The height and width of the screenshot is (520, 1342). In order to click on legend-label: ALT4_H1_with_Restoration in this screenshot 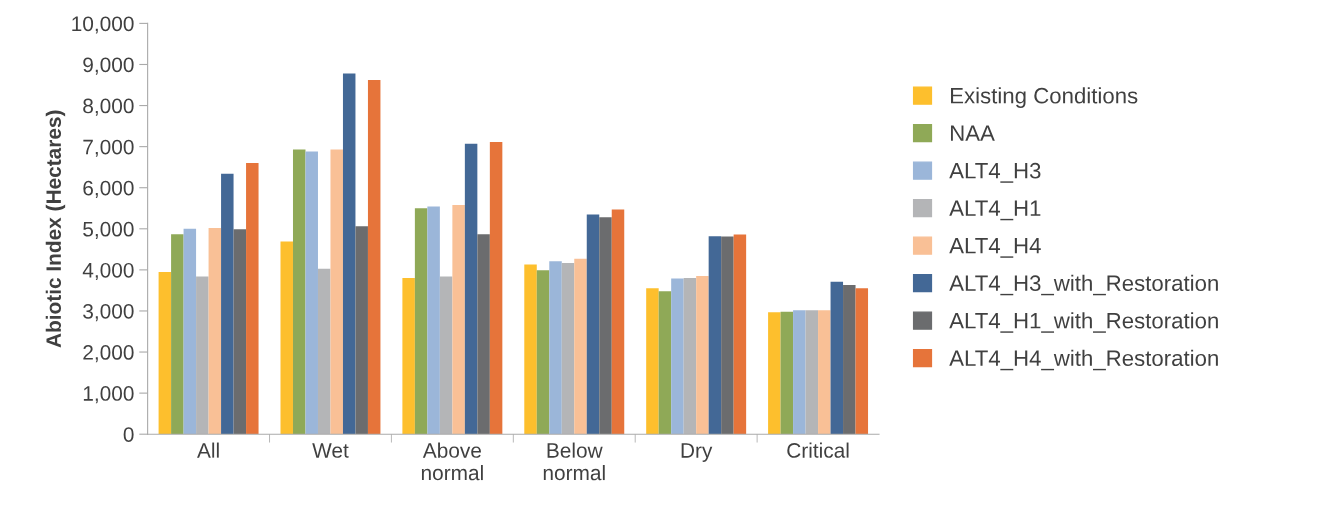, I will do `click(1083, 322)`.